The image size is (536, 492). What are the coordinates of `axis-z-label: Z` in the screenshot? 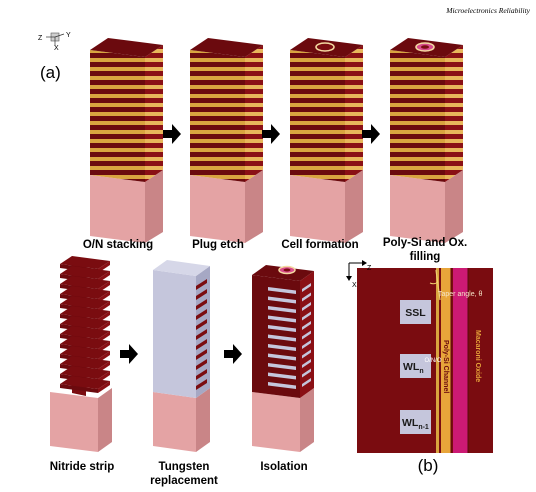 It's located at (40, 38).